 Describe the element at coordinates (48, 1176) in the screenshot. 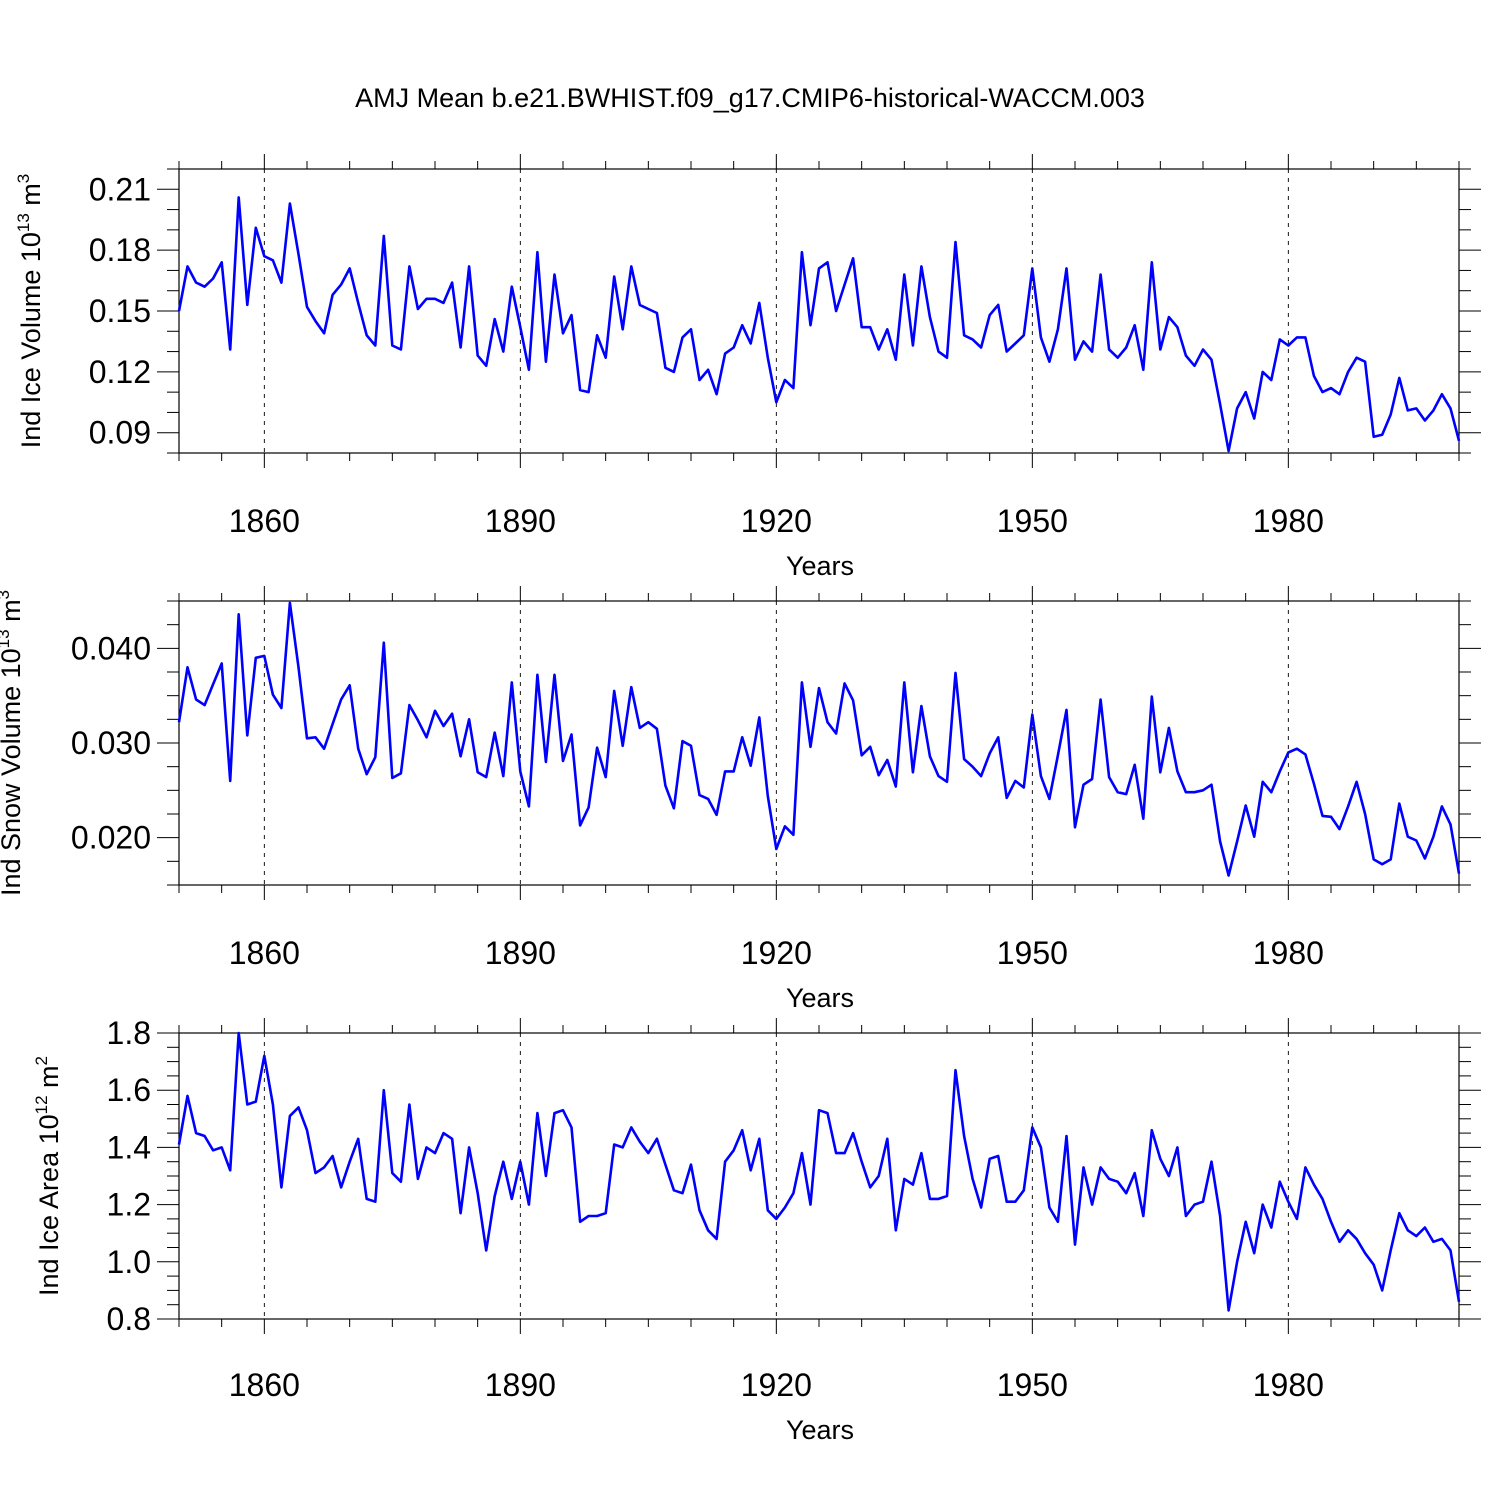

I see `y-axis-label: Ind Ice Area 1012 m2` at that location.